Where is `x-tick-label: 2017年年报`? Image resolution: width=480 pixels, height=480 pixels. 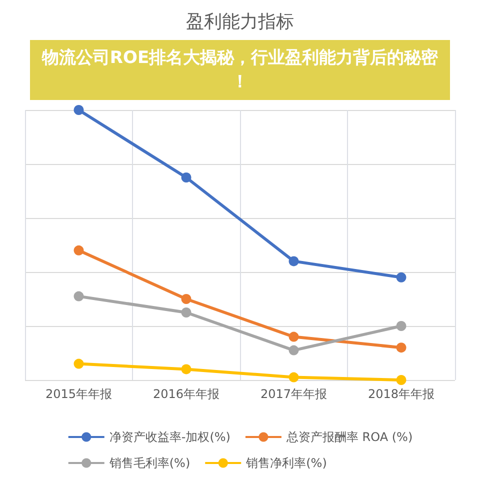 x-tick-label: 2017年年报 is located at coordinates (294, 394).